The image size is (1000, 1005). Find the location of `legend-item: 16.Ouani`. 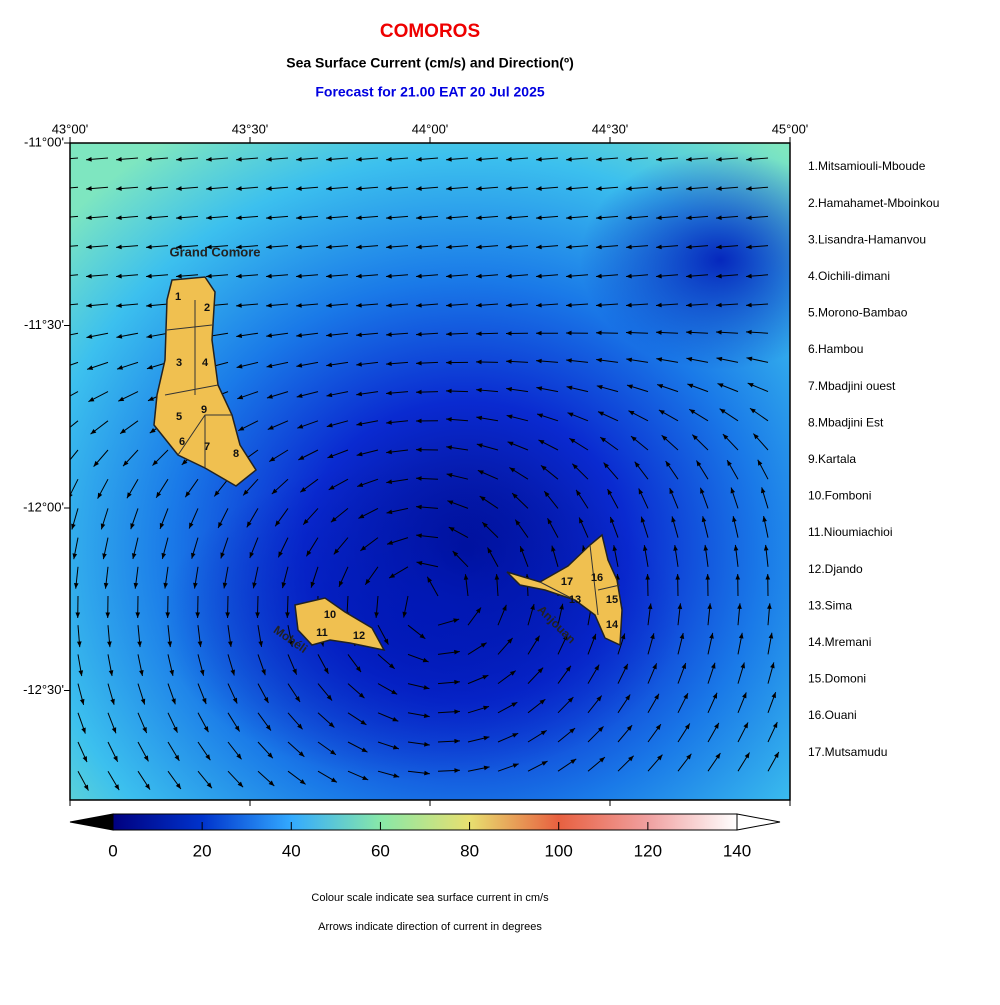

legend-item: 16.Ouani is located at coordinates (832, 715).